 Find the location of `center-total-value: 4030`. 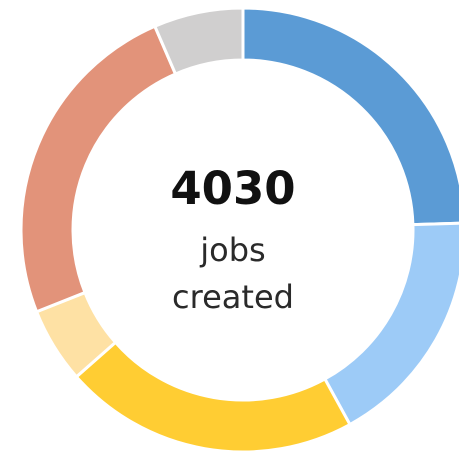

center-total-value: 4030 is located at coordinates (233, 188).